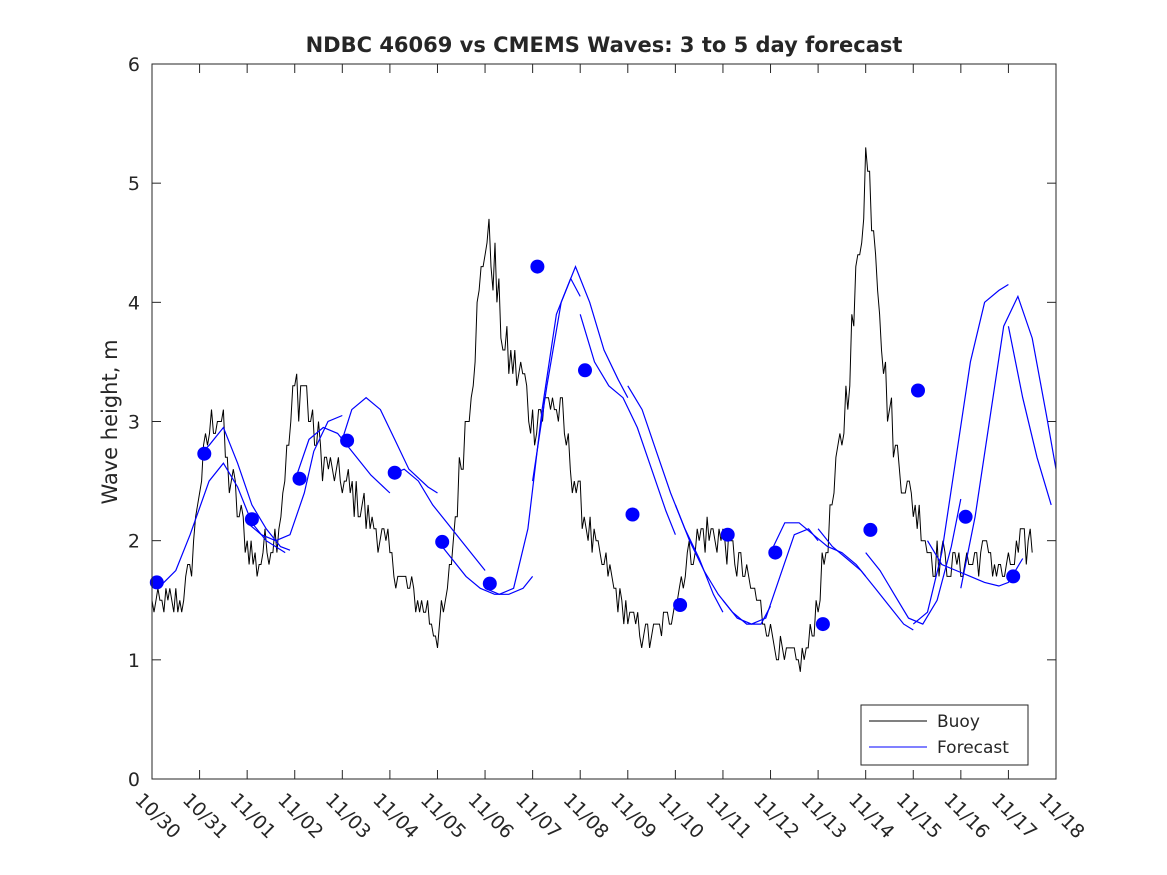  Describe the element at coordinates (134, 184) in the screenshot. I see `y-tick-label: 5` at that location.